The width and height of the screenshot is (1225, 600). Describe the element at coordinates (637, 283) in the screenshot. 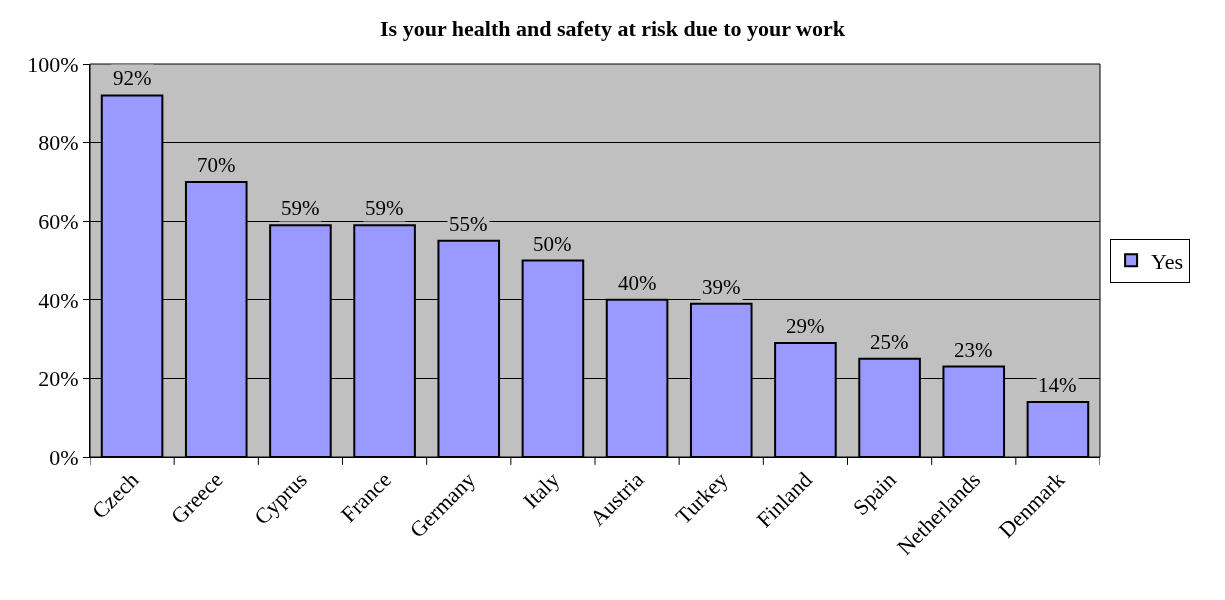

I see `text: 40%` at that location.